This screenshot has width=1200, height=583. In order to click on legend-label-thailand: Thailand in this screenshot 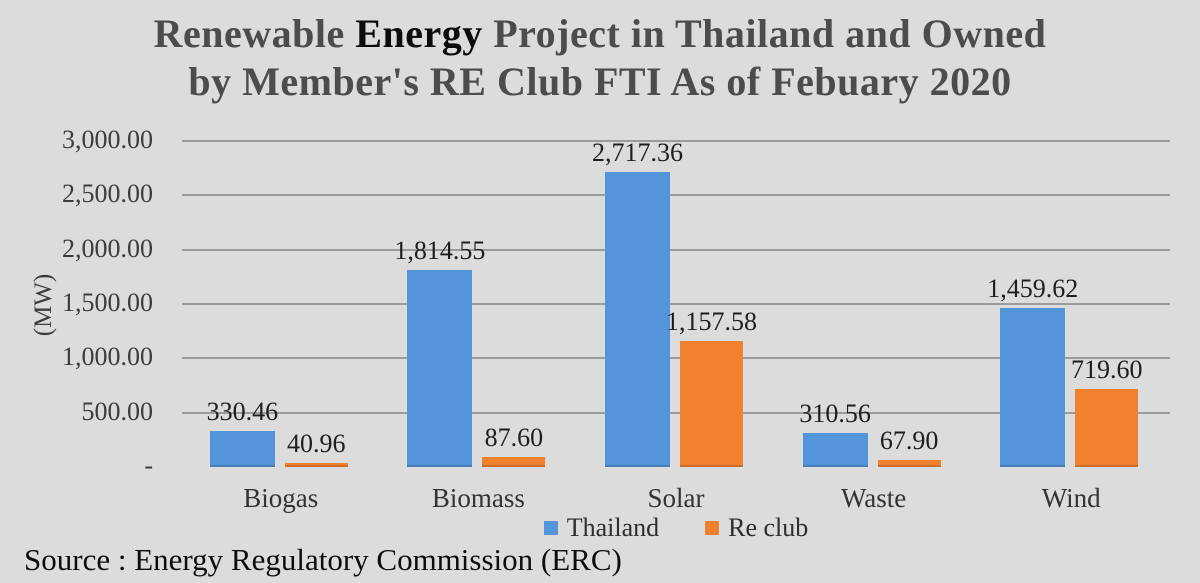, I will do `click(613, 527)`.